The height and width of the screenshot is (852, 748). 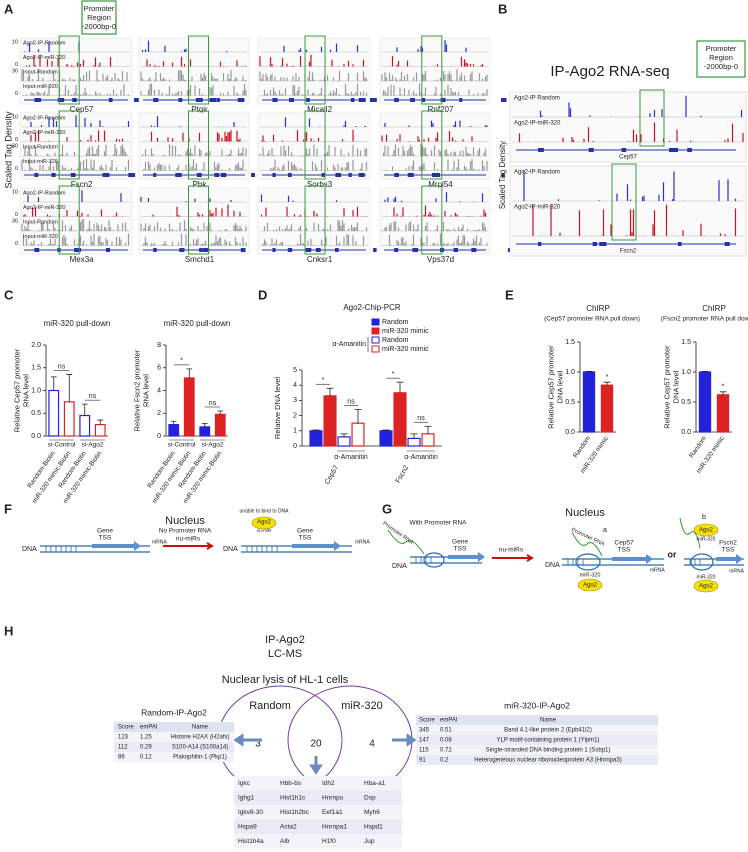 What do you see at coordinates (424, 731) in the screenshot?
I see `table-cell: 345` at bounding box center [424, 731].